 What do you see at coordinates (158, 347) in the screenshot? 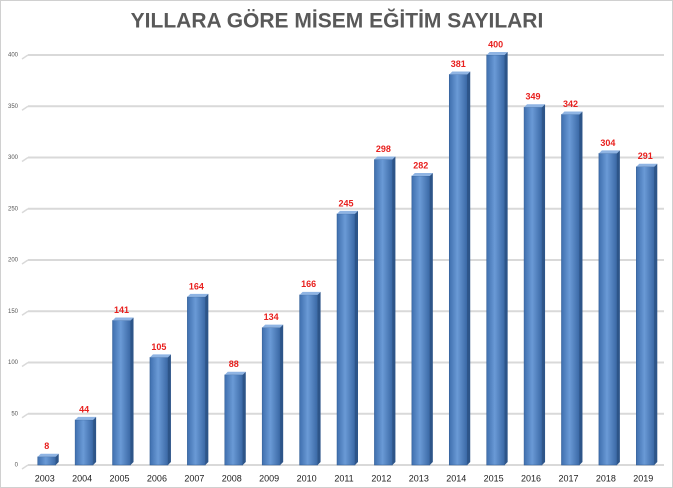
I see `data-label: 105` at bounding box center [158, 347].